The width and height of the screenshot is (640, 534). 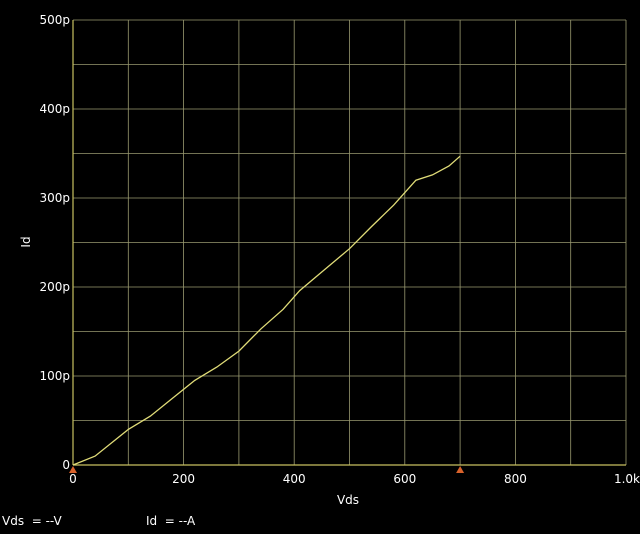 I want to click on x-axis-title: Vds, so click(x=348, y=500).